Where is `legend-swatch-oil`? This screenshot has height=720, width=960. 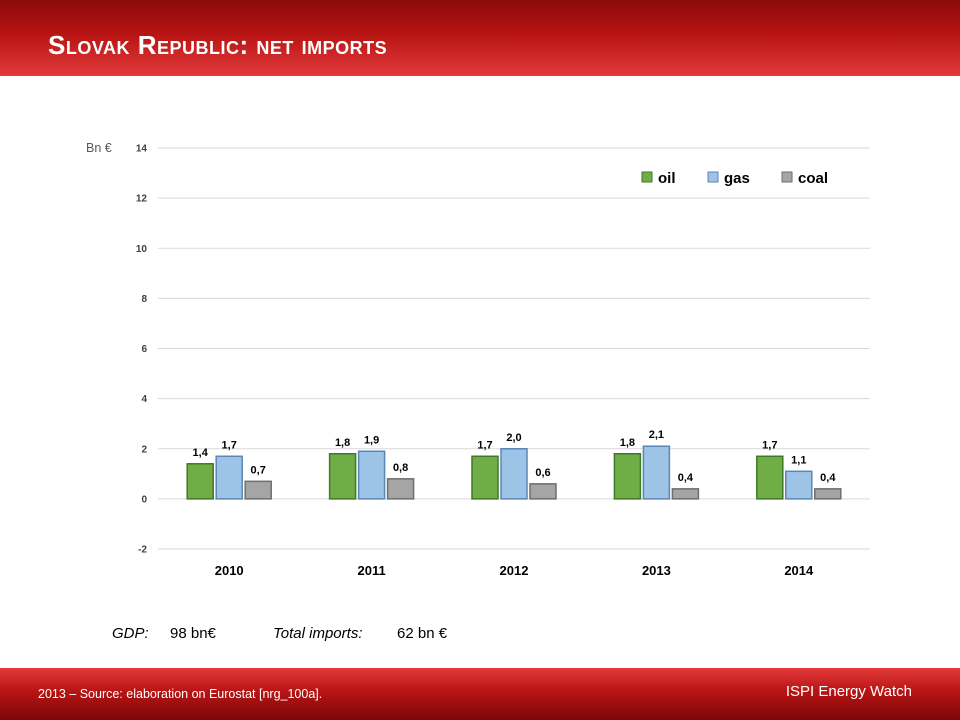
legend-swatch-oil is located at coordinates (647, 177).